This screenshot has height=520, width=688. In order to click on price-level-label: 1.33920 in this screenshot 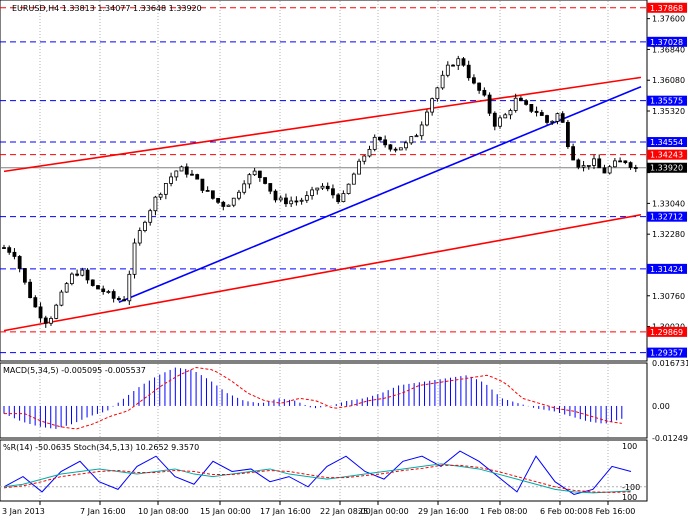, I will do `click(666, 168)`.